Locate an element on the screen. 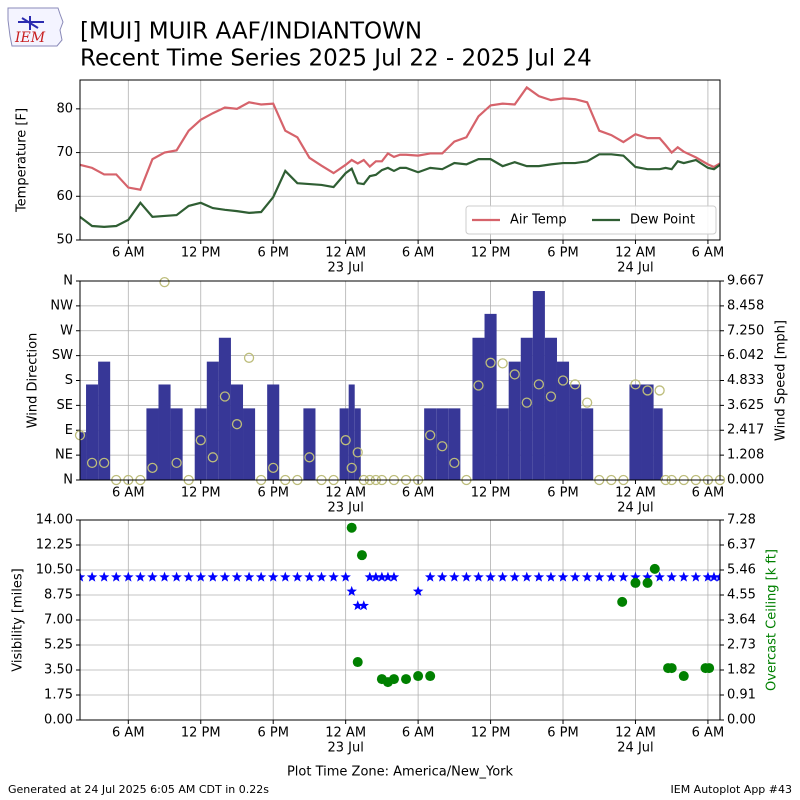 The image size is (800, 800). y2-tick-label: 2.417 is located at coordinates (745, 430).